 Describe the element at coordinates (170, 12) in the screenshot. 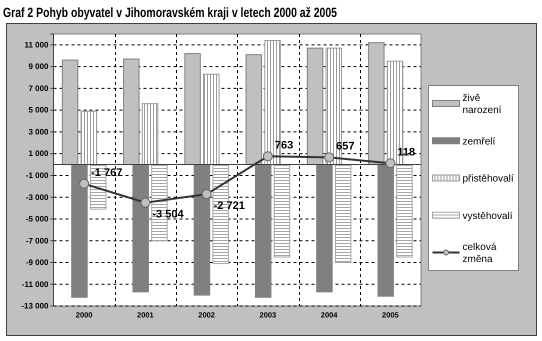

I see `chart-title: Graf 2 Pohyb obyvatel v Jihomoravském kraji v letech 2000 až 2005` at that location.